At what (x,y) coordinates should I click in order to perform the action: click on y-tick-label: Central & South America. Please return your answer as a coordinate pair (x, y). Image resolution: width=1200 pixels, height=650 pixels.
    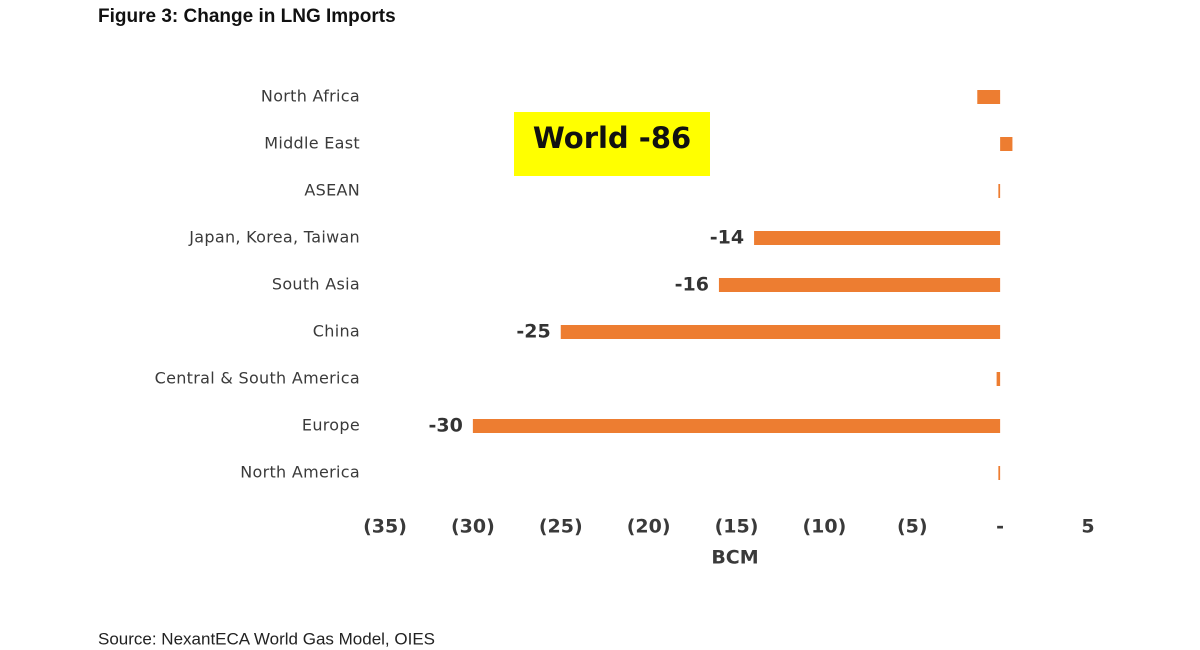
    Looking at the image, I should click on (257, 378).